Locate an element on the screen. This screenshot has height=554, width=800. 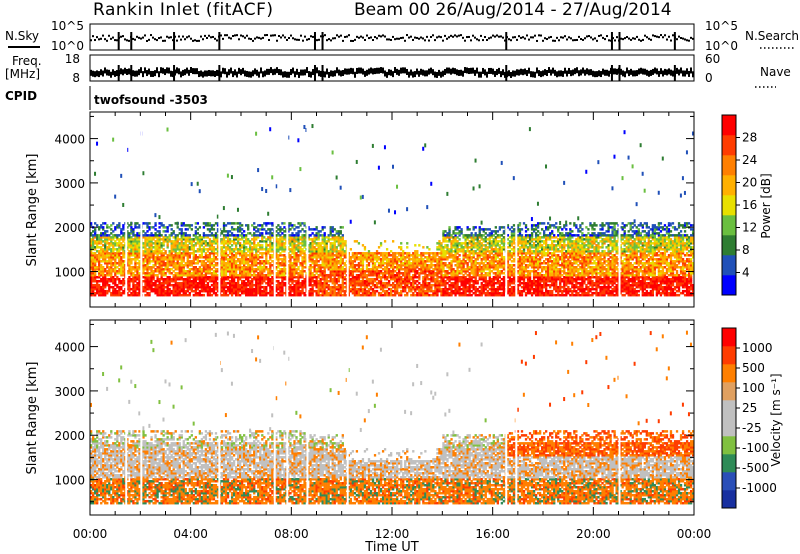
freq-tick-top: 18 is located at coordinates (72, 59).